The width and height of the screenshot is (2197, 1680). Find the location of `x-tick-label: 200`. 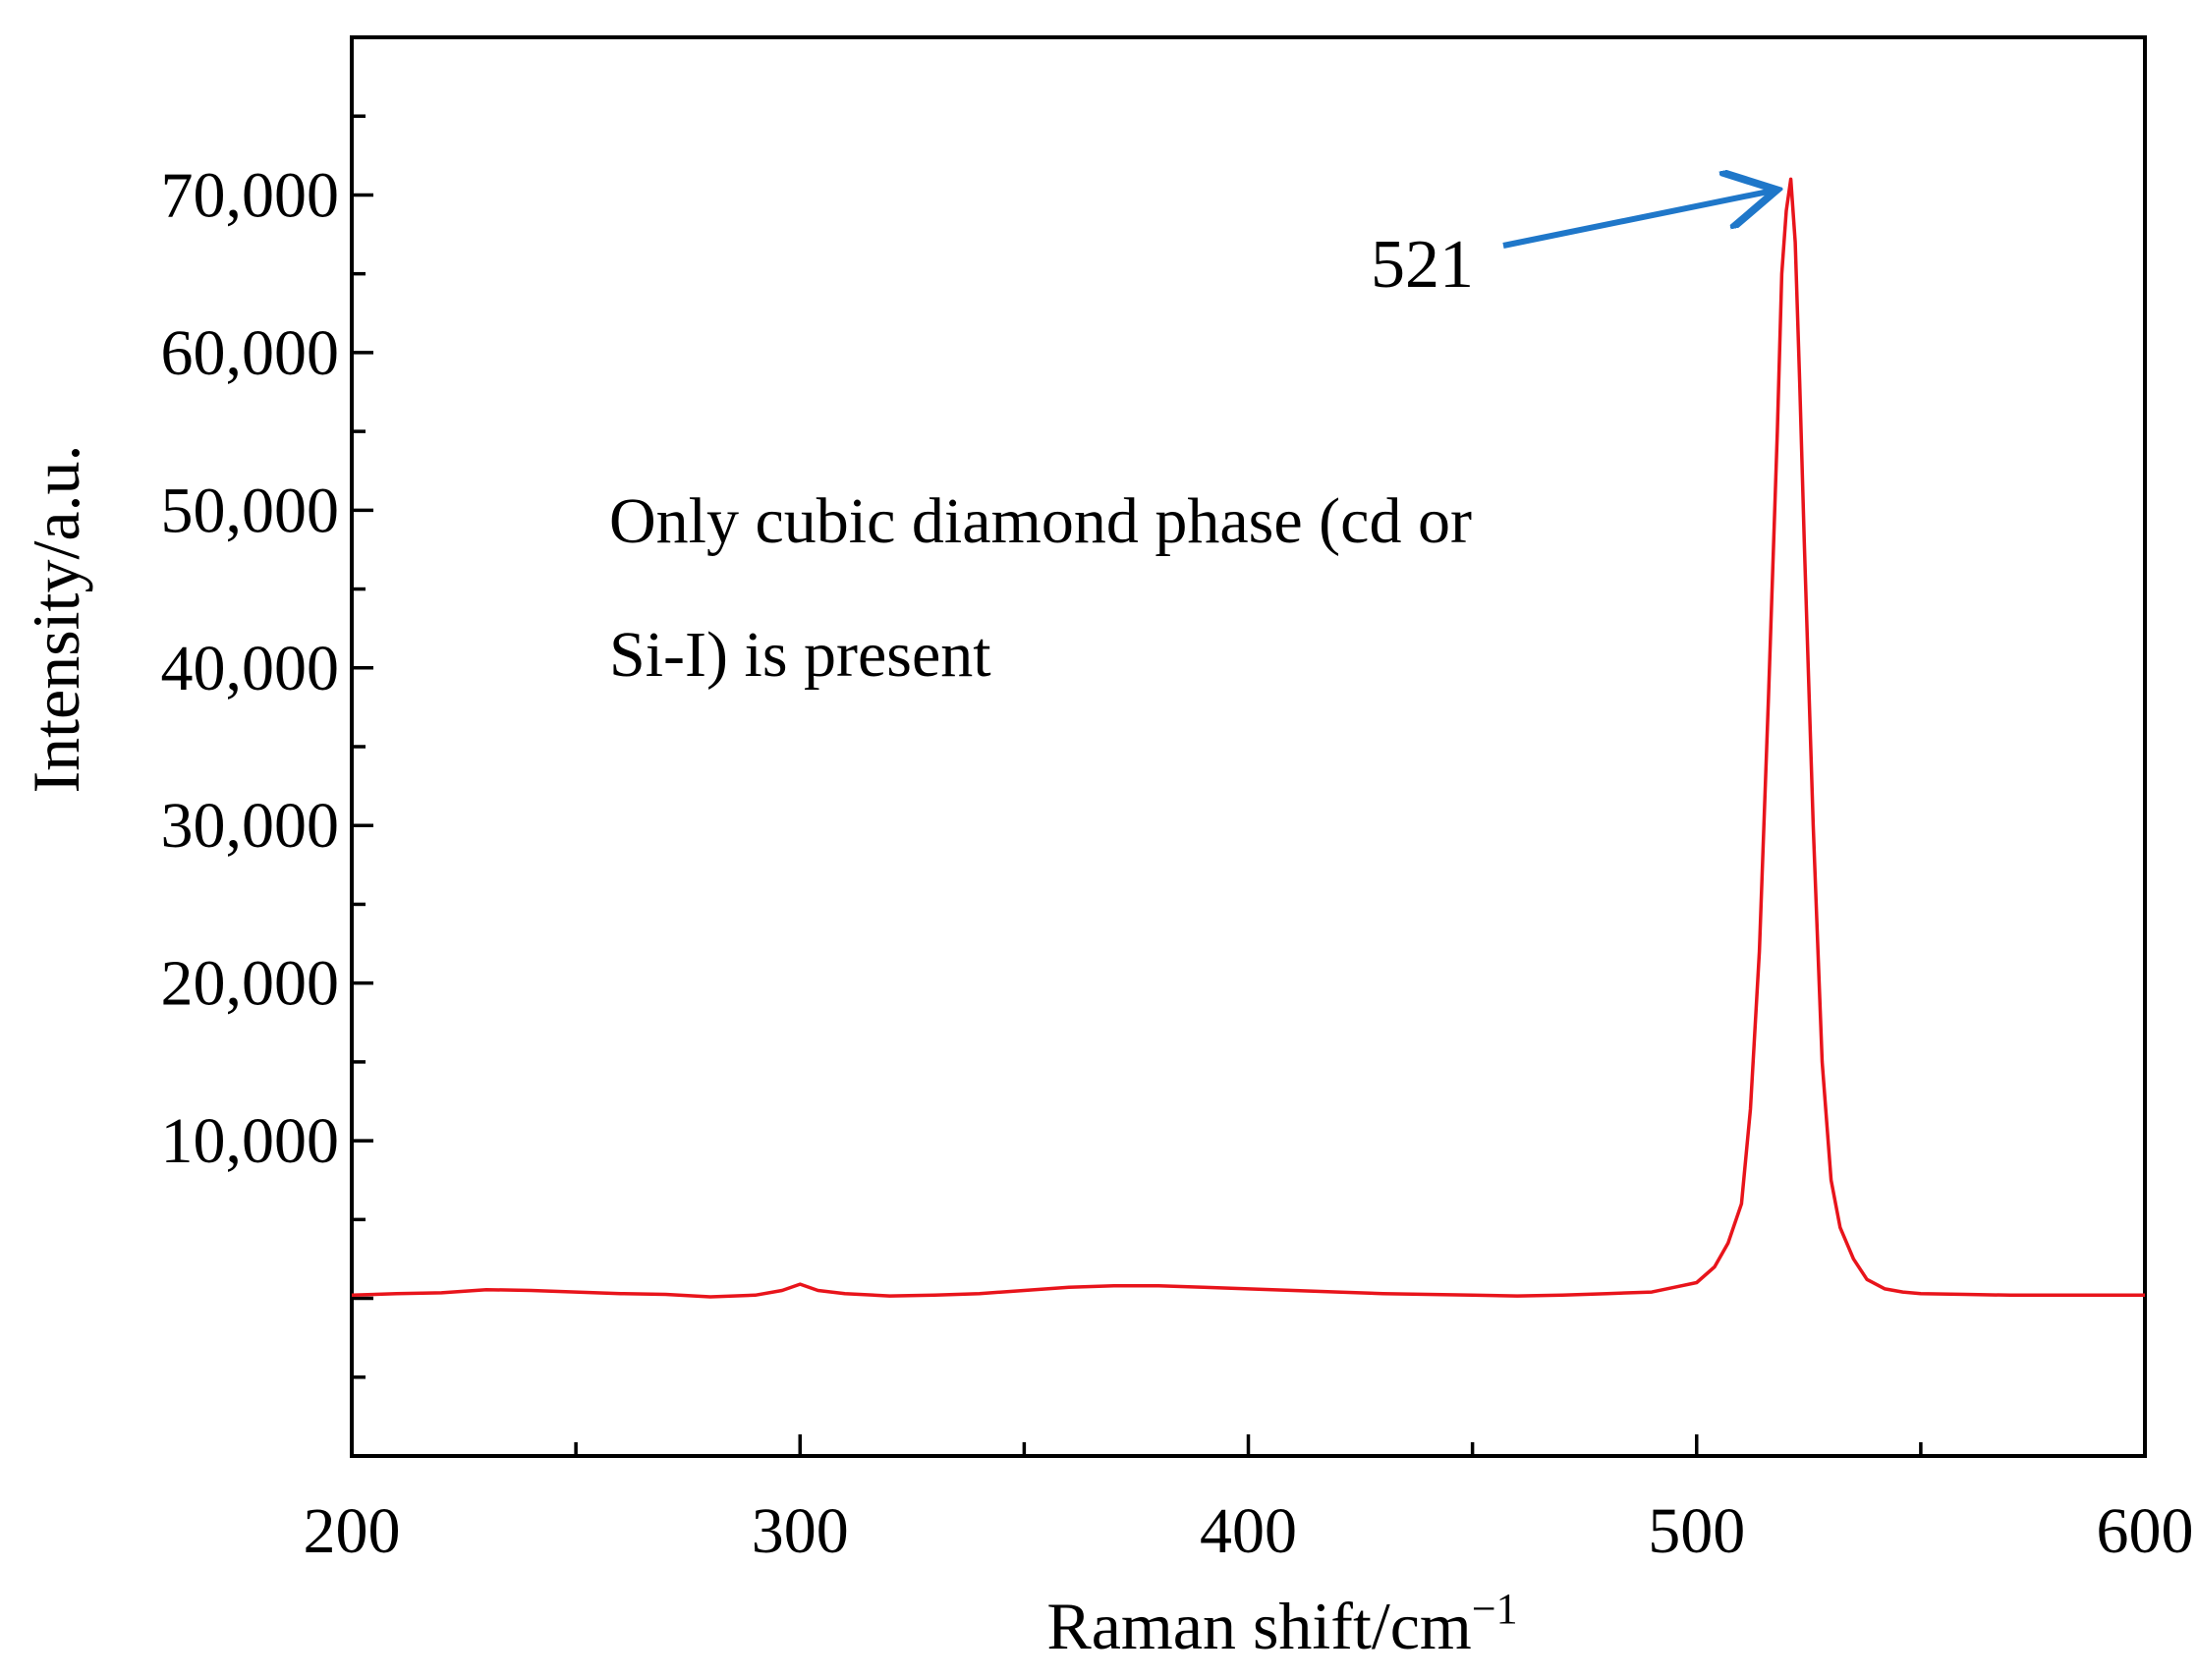

x-tick-label: 200 is located at coordinates (352, 1531).